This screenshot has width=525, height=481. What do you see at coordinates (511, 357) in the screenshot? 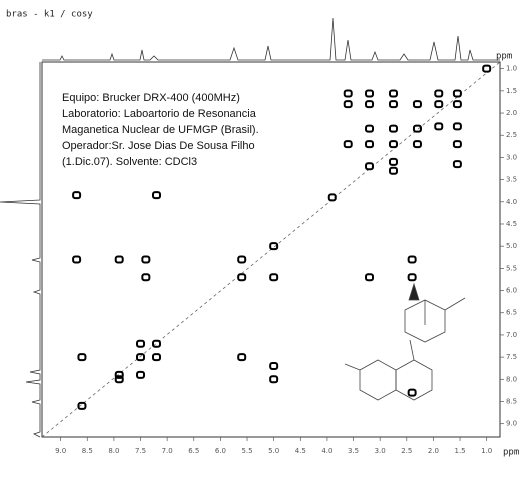
I see `y-tick-label: 7.5` at bounding box center [511, 357].